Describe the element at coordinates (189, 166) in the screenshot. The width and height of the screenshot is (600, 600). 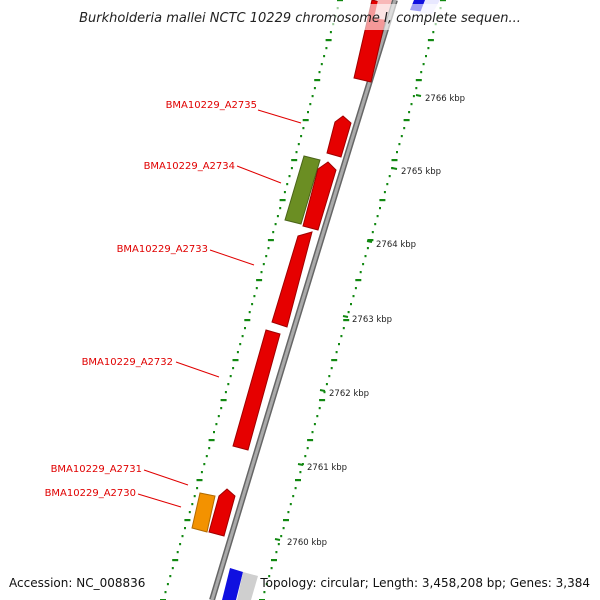
I see `gene-label-a2734: BMA10229_A2734` at that location.